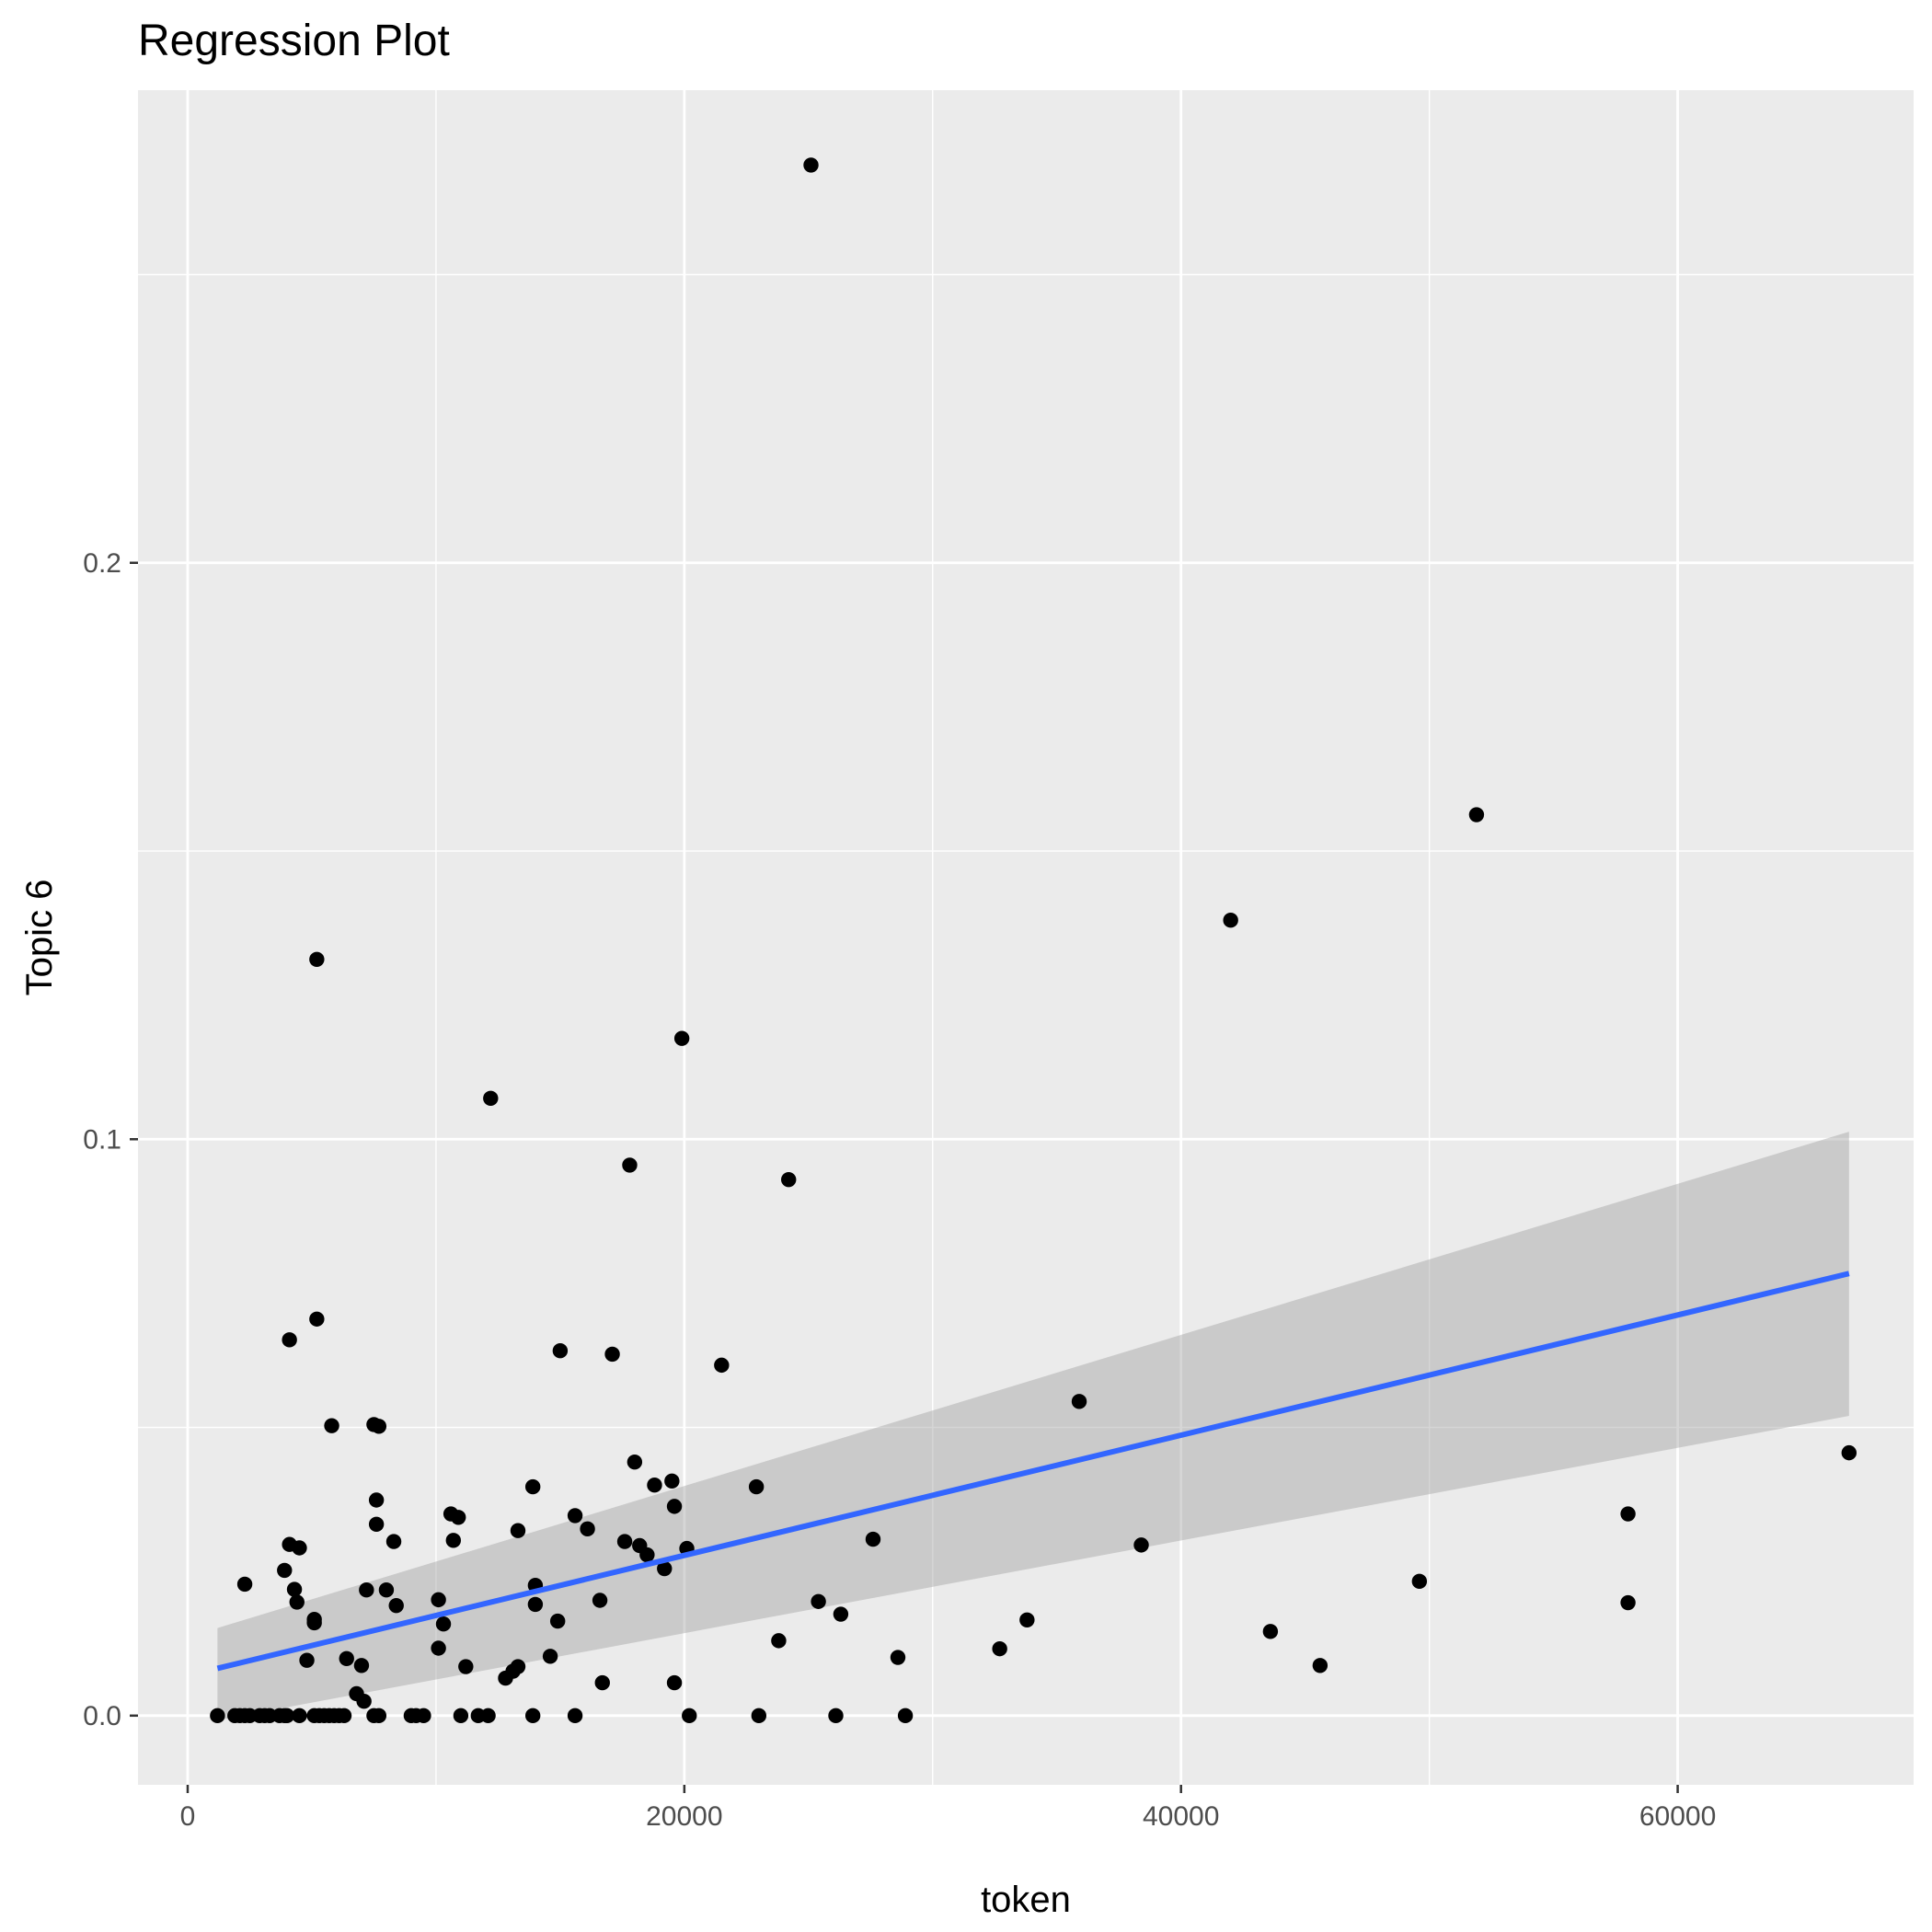 The image size is (1932, 1932). I want to click on x-tick-label: 60000, so click(1677, 1816).